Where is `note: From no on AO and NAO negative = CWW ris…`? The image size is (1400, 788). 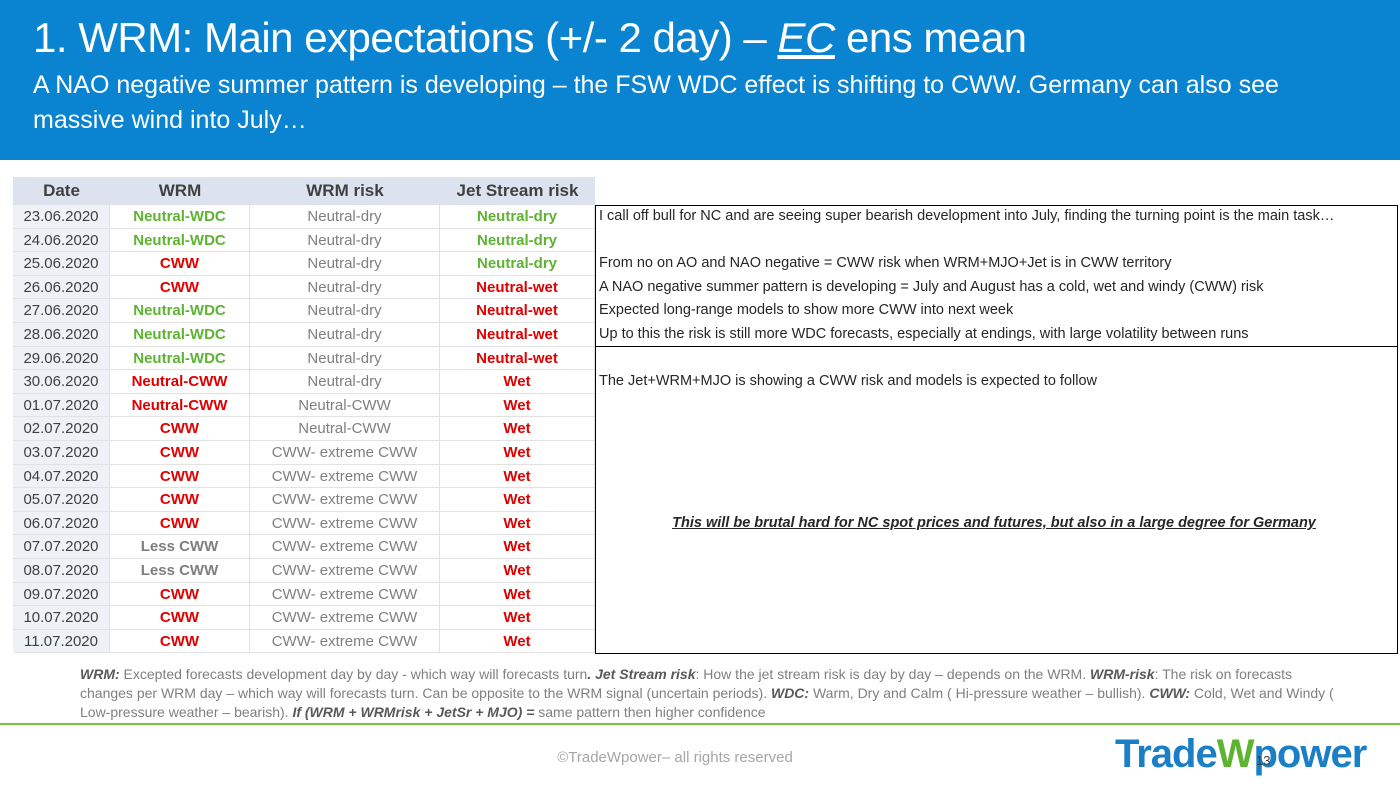 note: From no on AO and NAO negative = CWW ris… is located at coordinates (885, 263).